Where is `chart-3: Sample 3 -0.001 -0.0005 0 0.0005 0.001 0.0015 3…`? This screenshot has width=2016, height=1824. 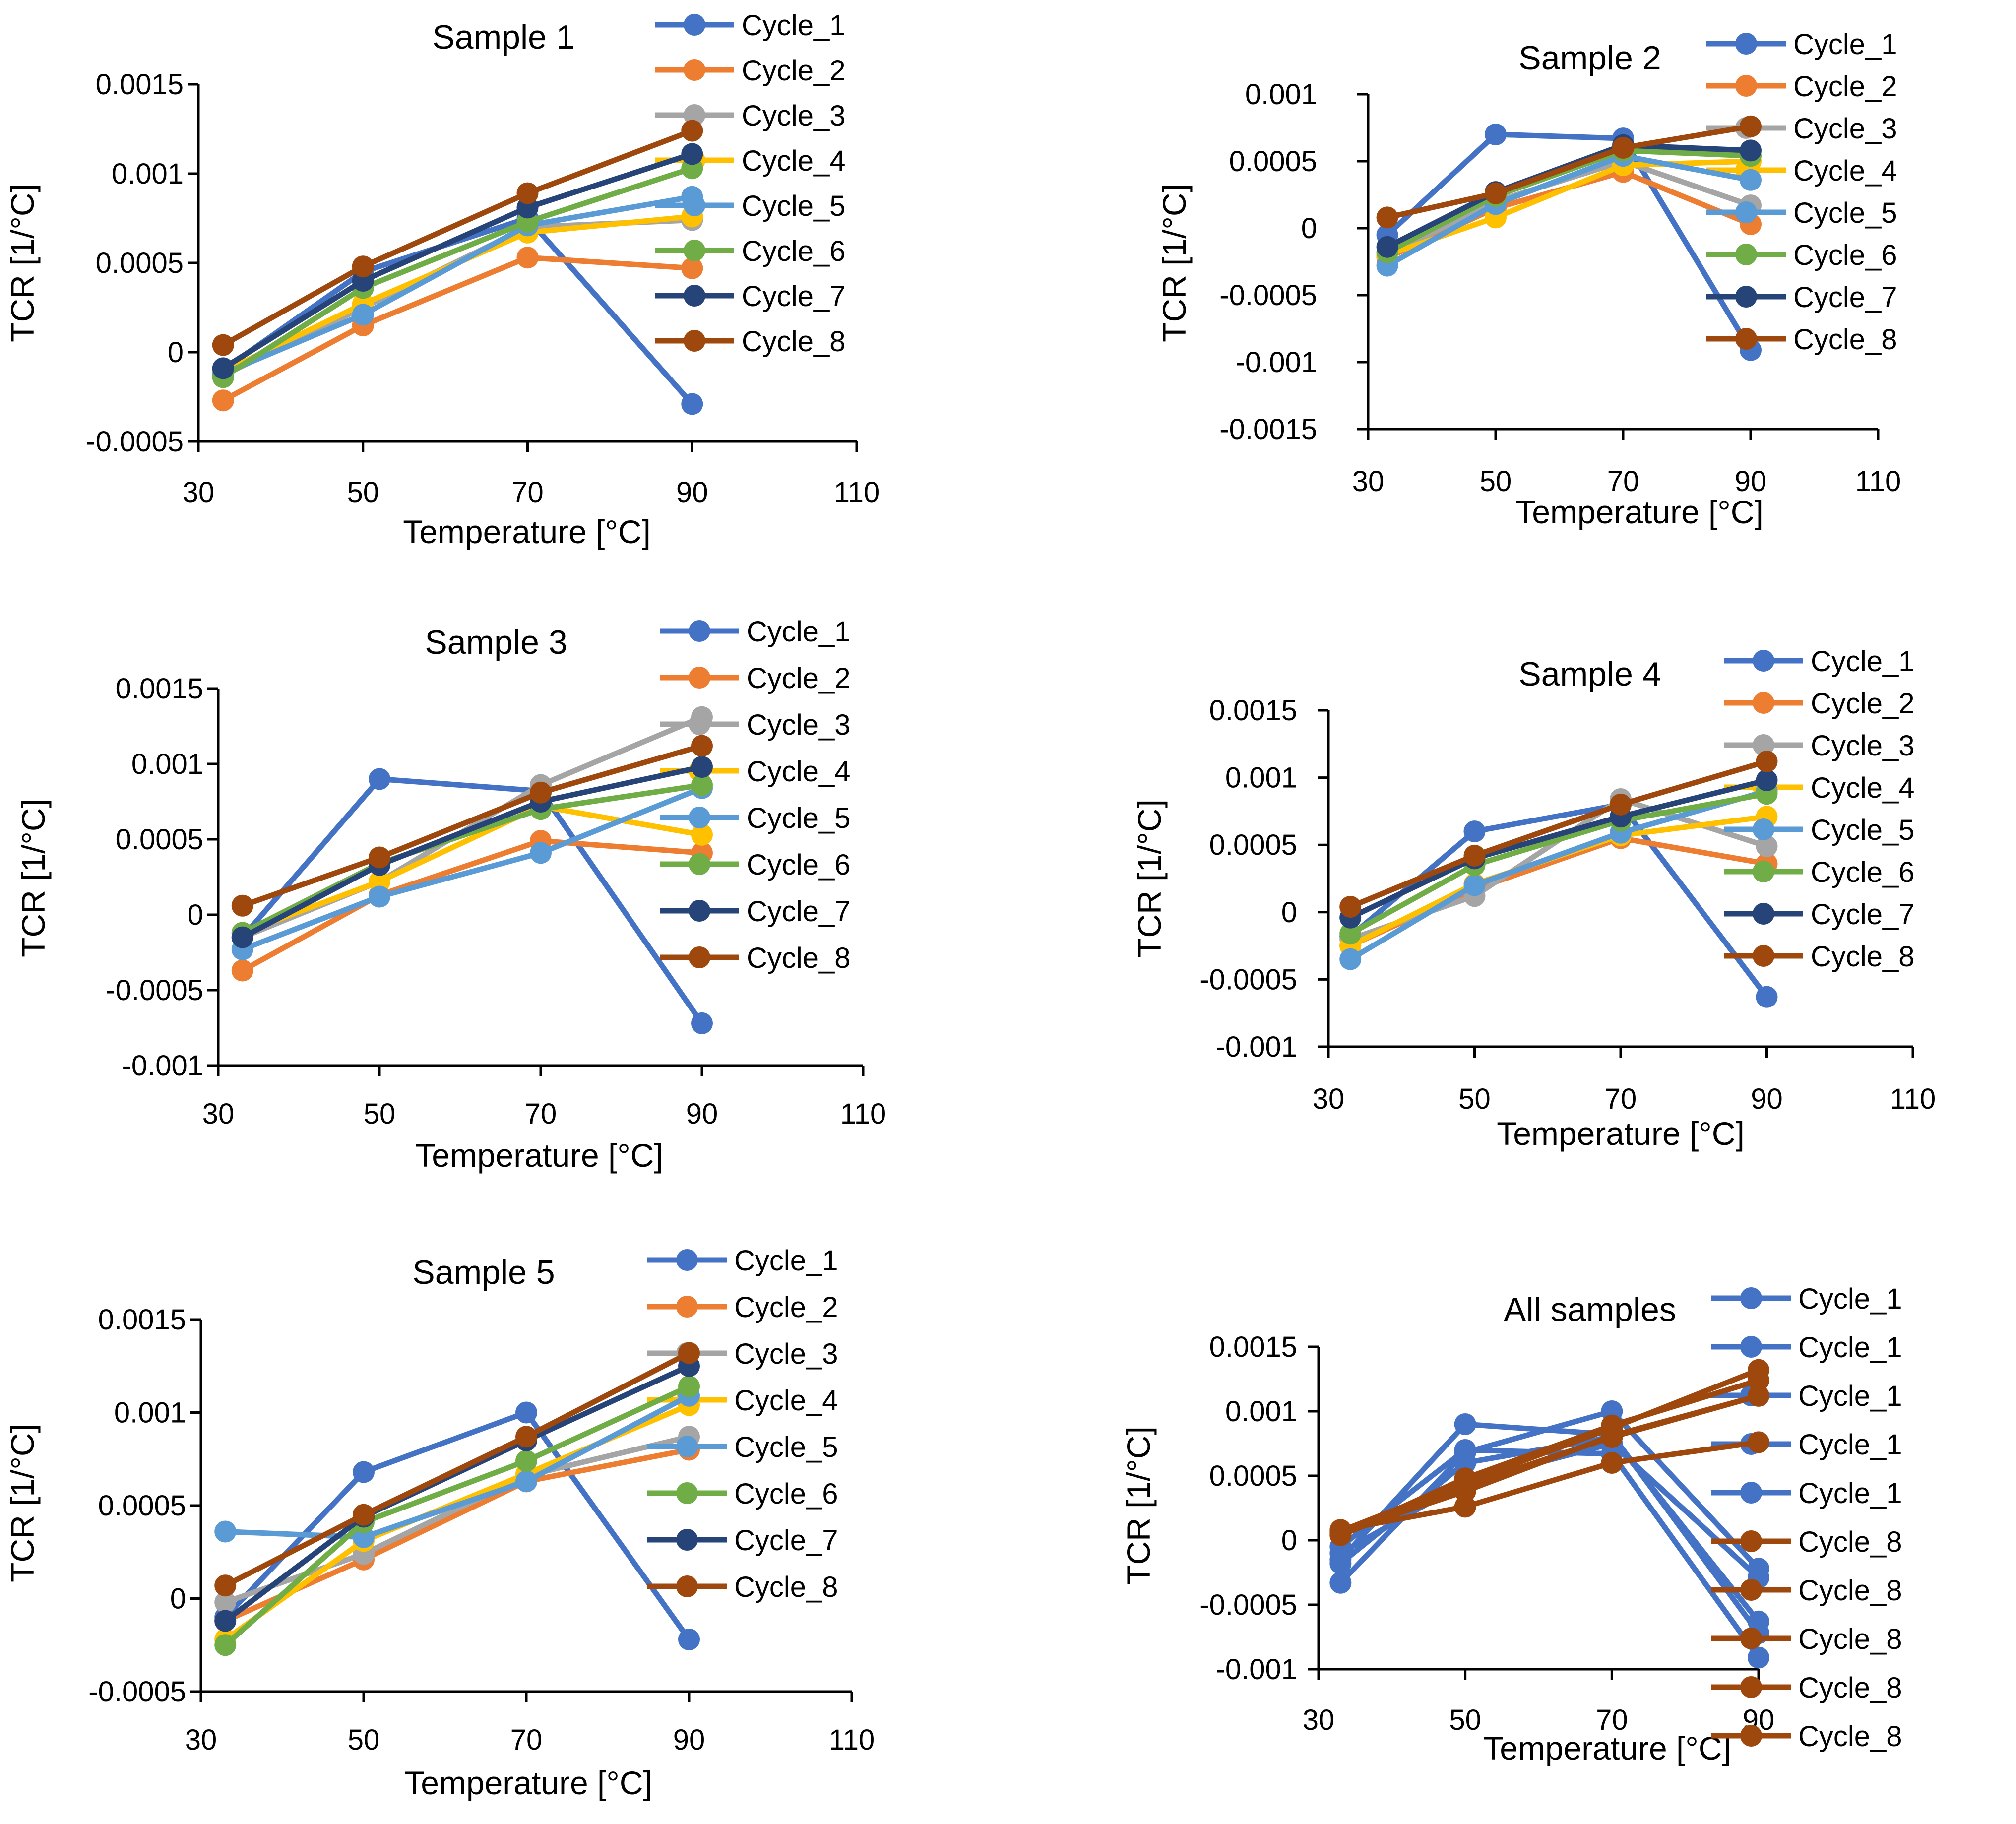
chart-3: Sample 3 -0.001 -0.0005 0 0.0005 0.001 0.0015 3… is located at coordinates (450, 895).